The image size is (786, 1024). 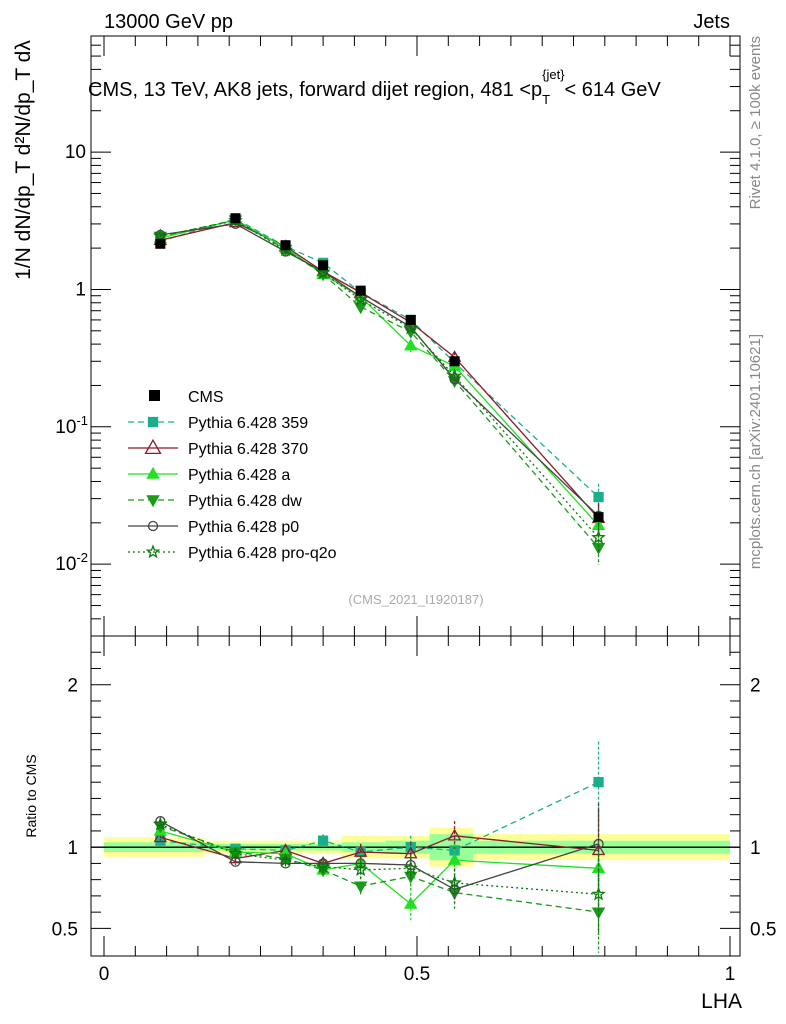 I want to click on ratio-tick-label: 0.5, so click(x=65, y=929).